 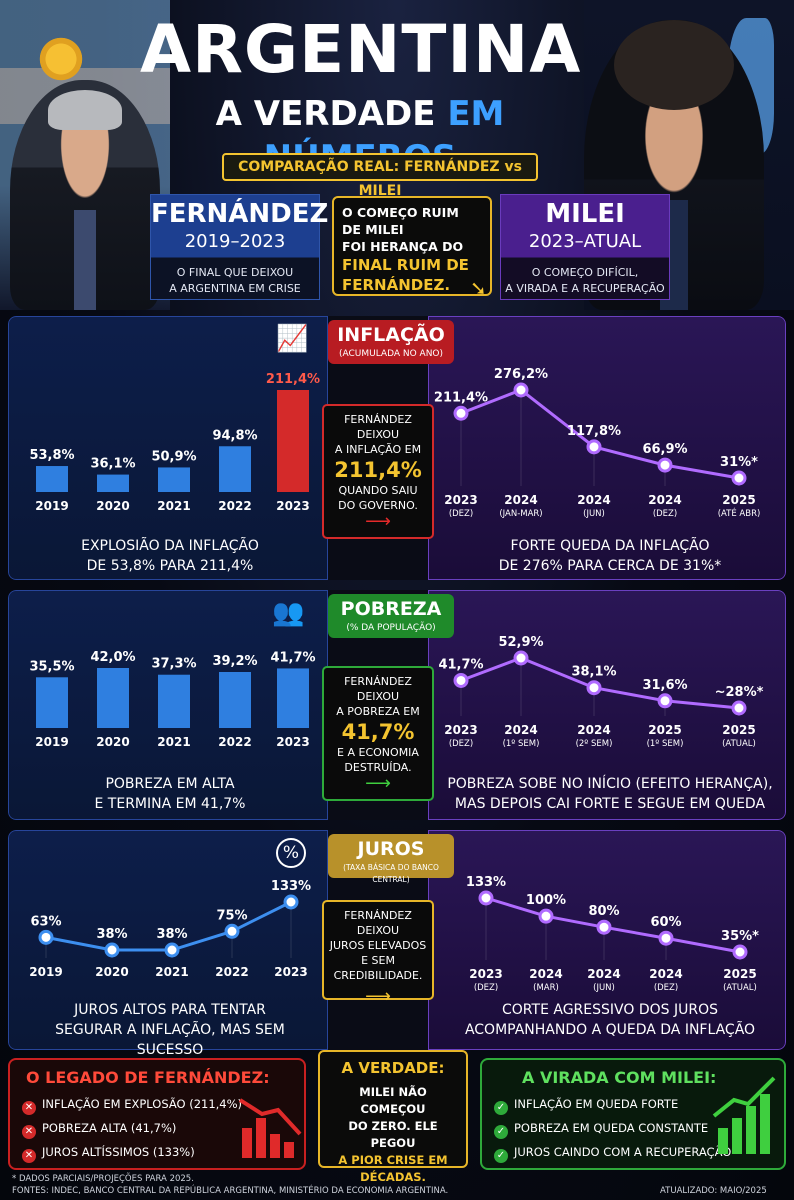 I want to click on point-value-label: 117,8%, so click(x=594, y=431).